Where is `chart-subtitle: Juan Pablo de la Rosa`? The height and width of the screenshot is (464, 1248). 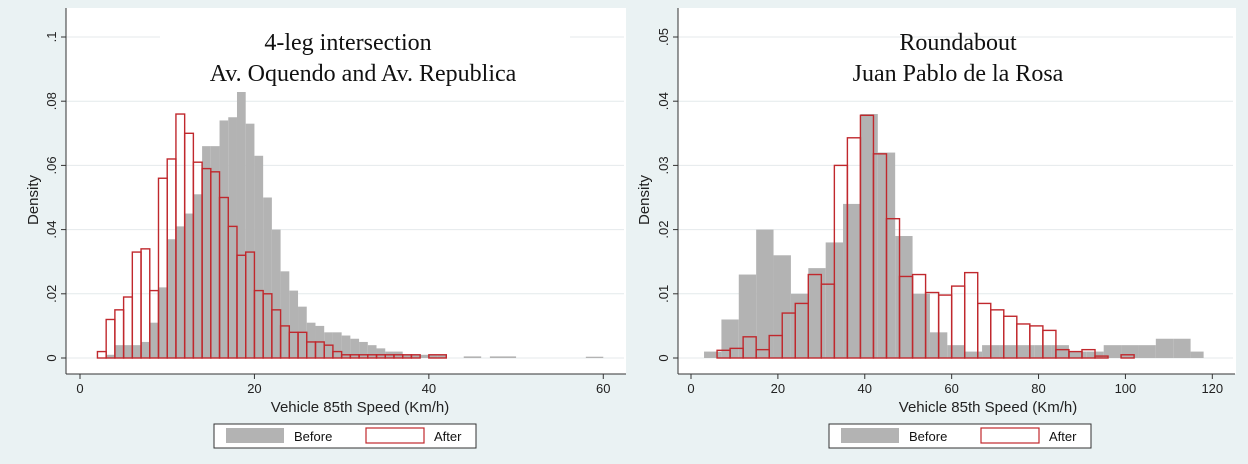 chart-subtitle: Juan Pablo de la Rosa is located at coordinates (958, 74).